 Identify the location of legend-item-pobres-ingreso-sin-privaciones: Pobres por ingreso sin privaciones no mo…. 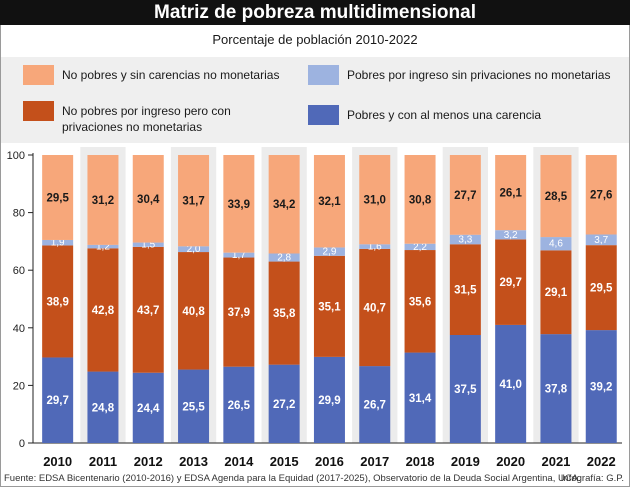
(467, 75).